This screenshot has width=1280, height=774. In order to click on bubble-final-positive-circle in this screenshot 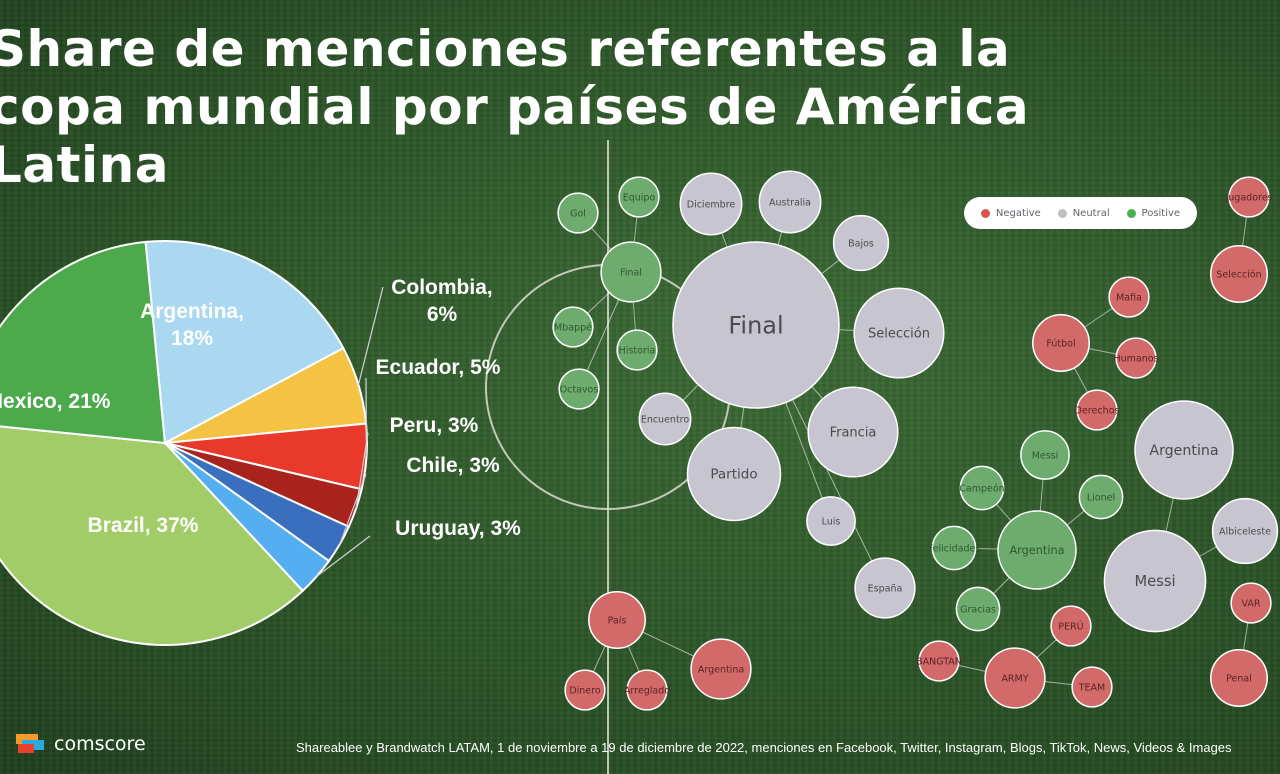, I will do `click(631, 272)`.